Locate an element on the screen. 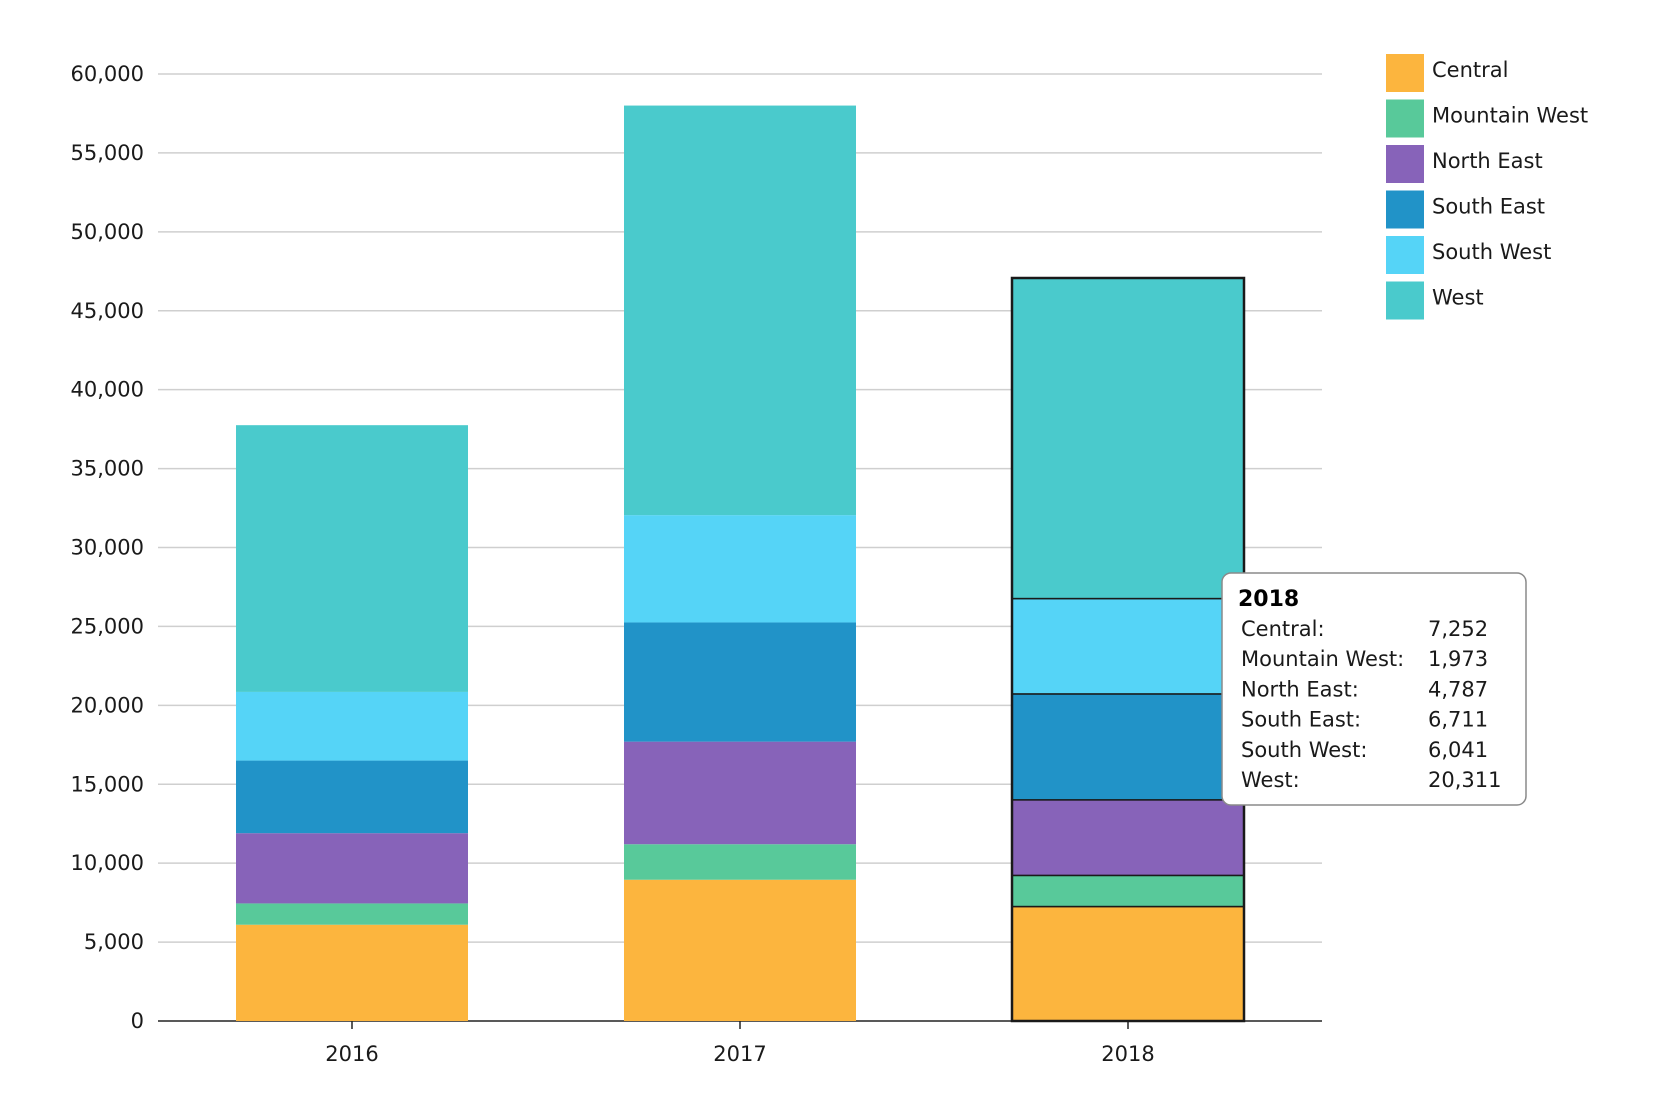  legend-item-west: West is located at coordinates (1435, 300).